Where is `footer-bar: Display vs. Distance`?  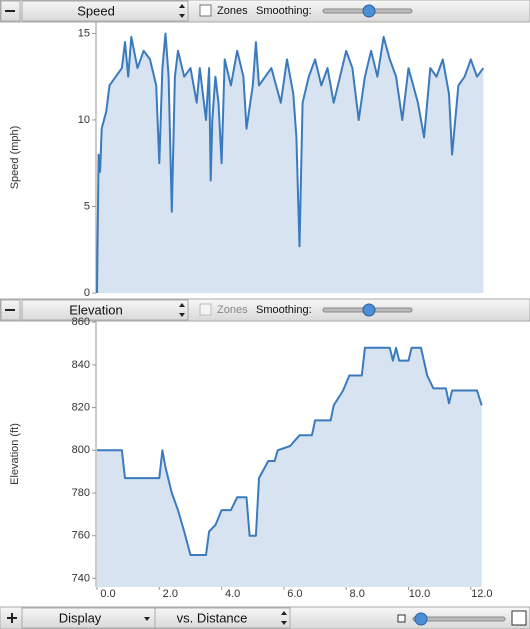
footer-bar: Display vs. Distance is located at coordinates (265, 617).